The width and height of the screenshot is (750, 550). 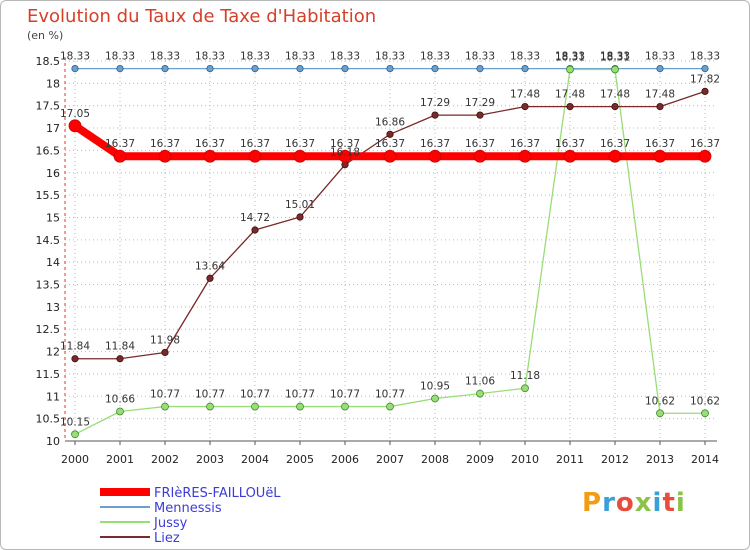 I want to click on logo-letter: t, so click(x=669, y=503).